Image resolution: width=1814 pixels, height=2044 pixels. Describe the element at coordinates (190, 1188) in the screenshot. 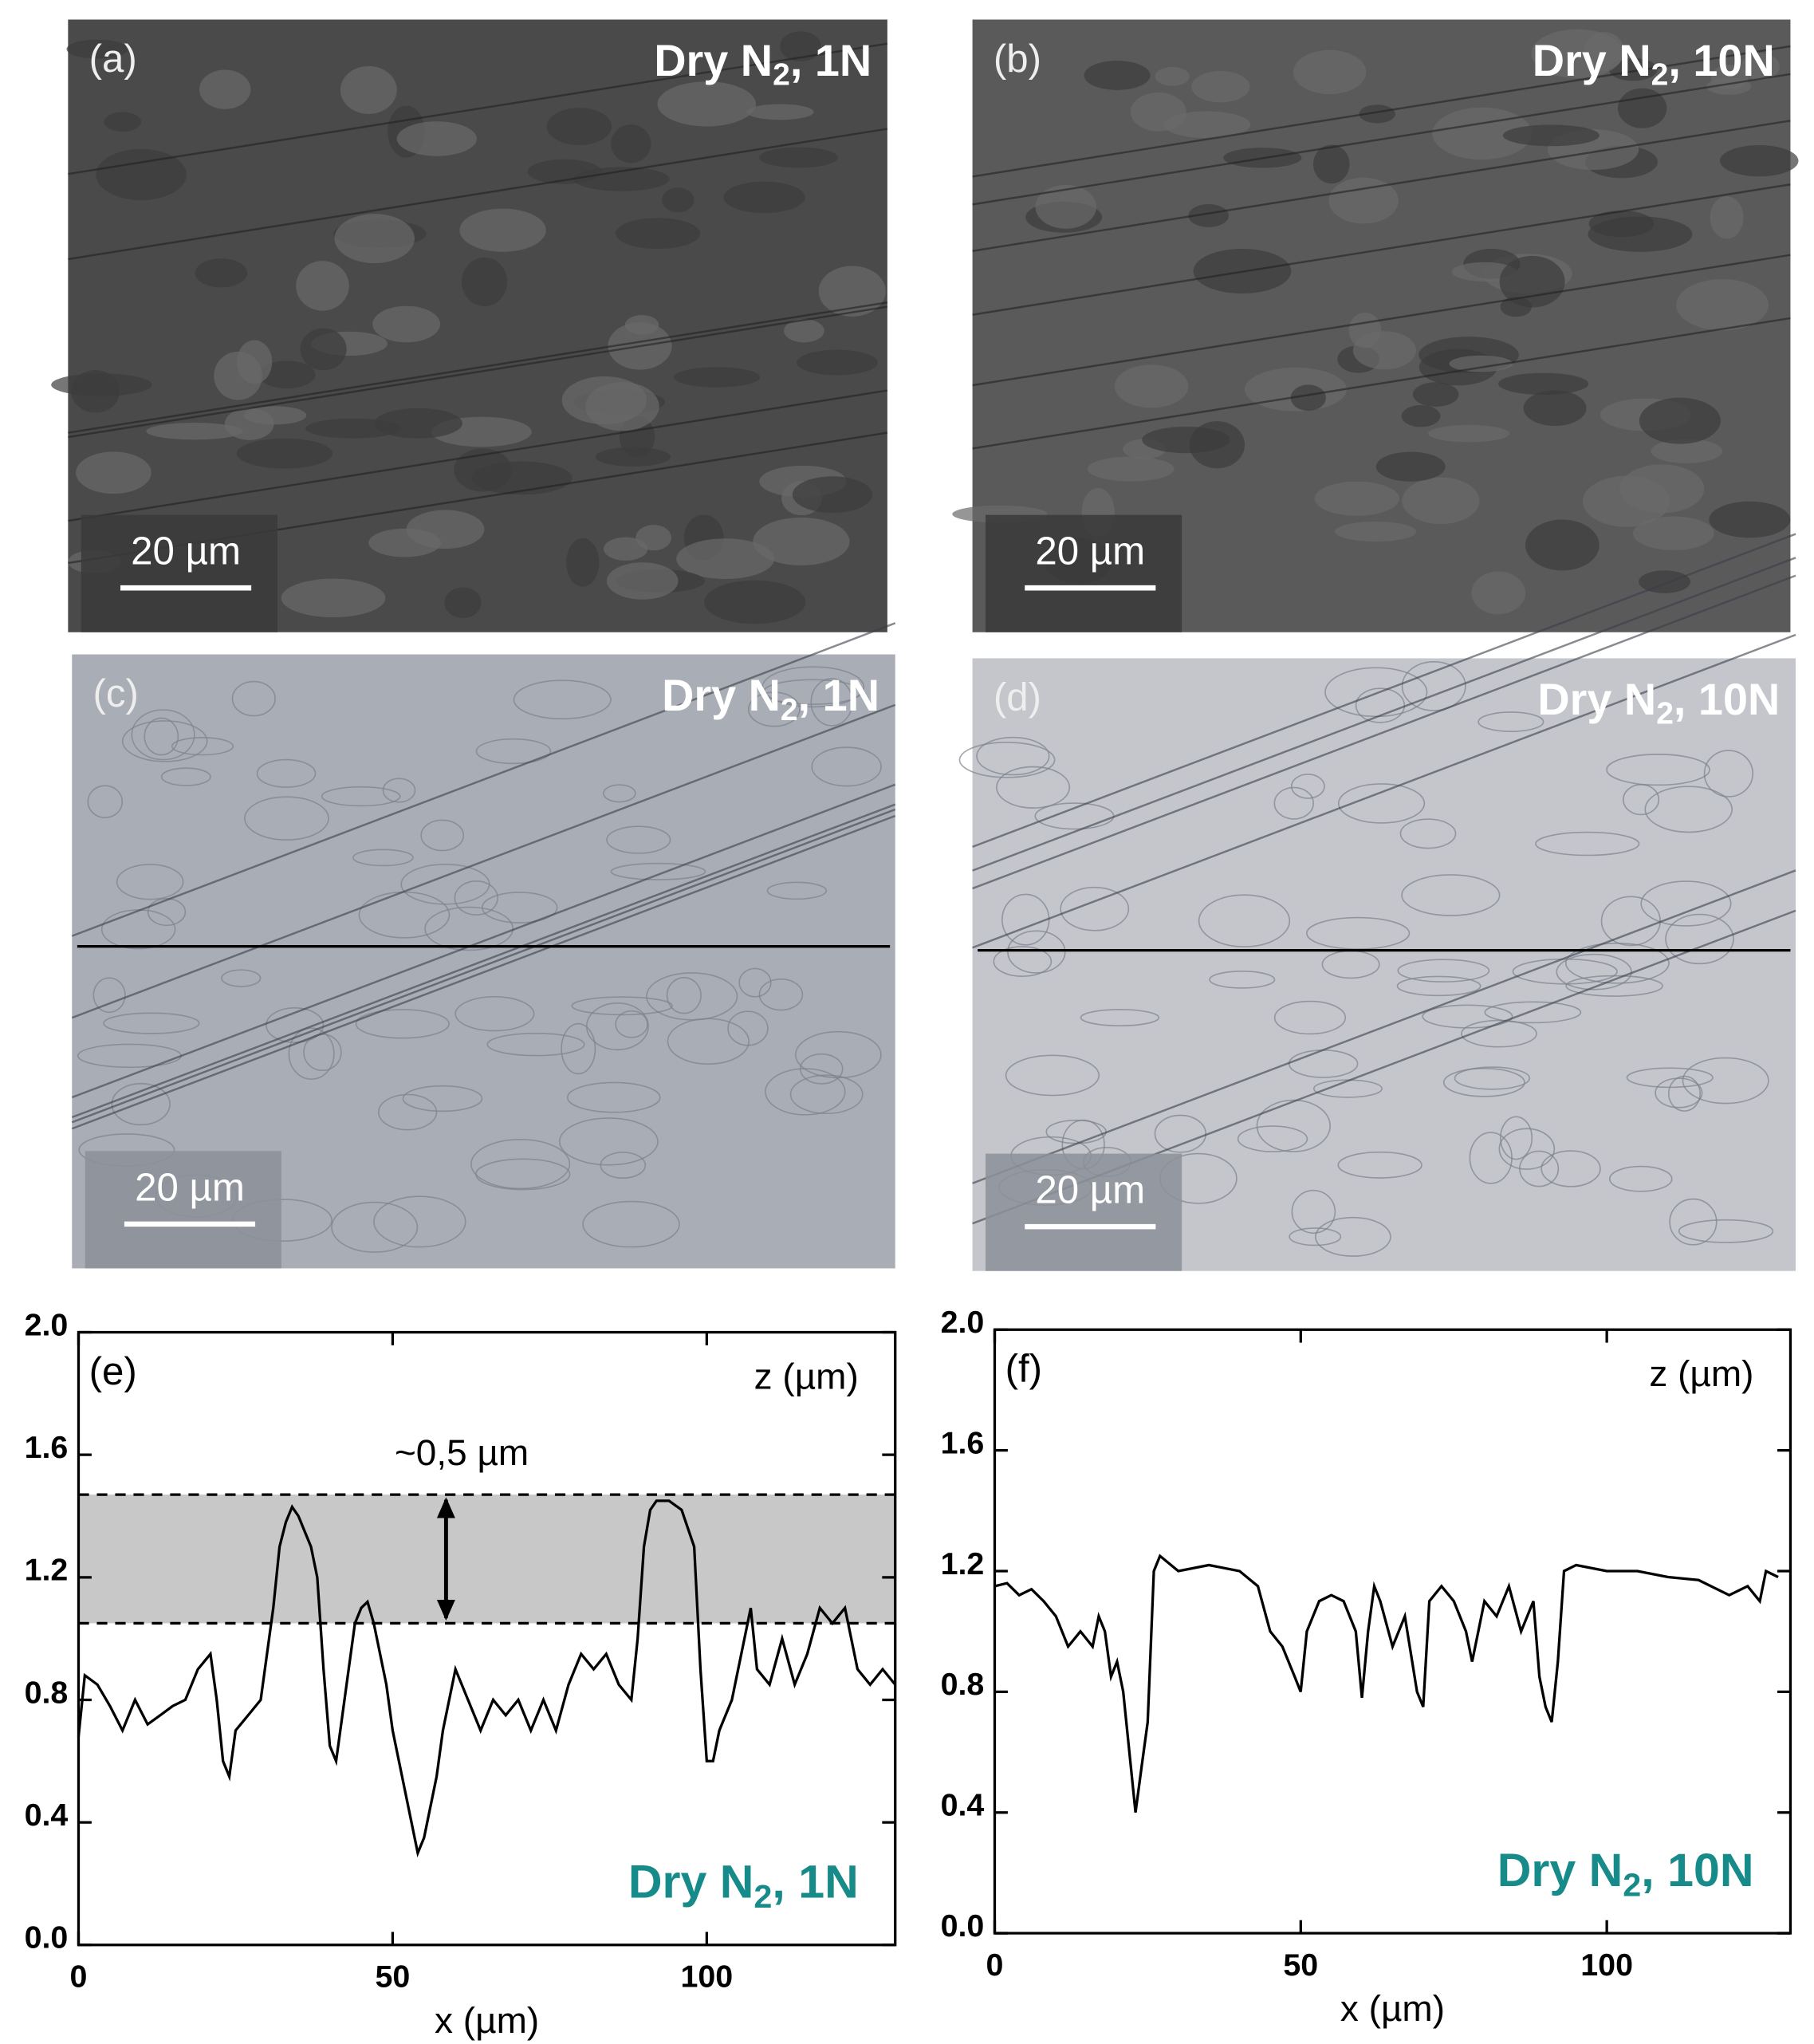

I see `scale-bar-label: 20 µm` at that location.